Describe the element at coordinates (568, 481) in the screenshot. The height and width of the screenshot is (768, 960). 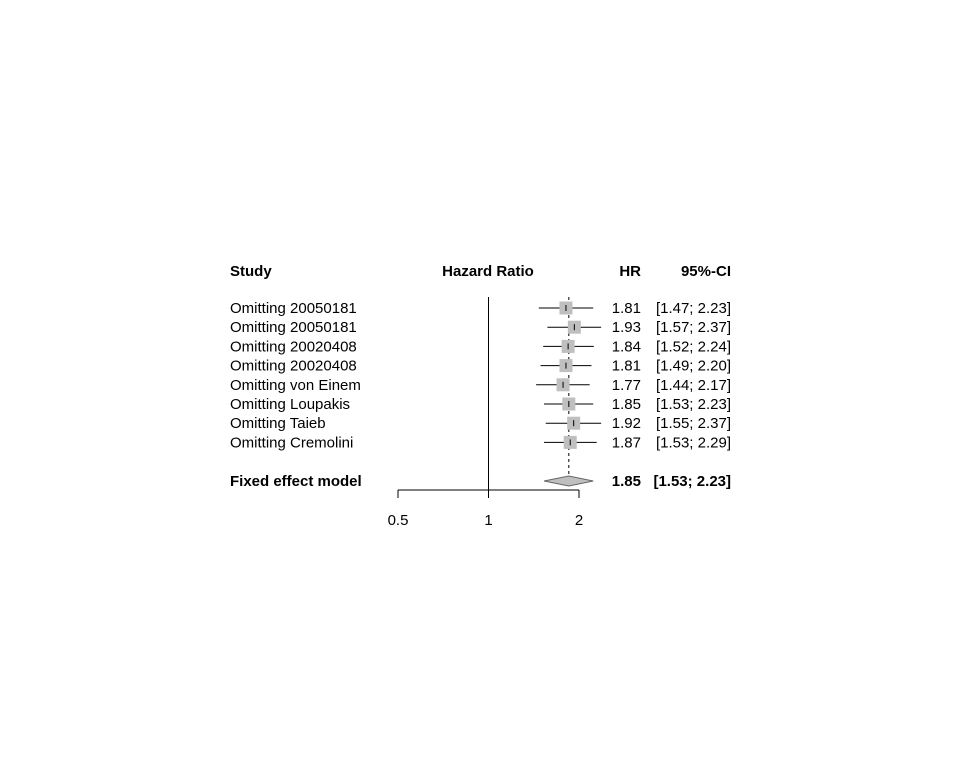
I see `pooled-diamond` at that location.